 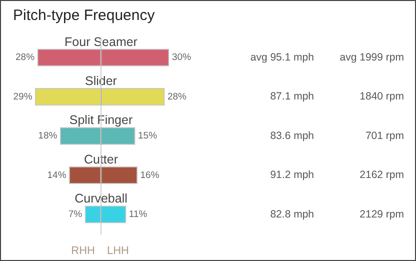 What do you see at coordinates (382, 175) in the screenshot?
I see `text: 2162 rpm` at bounding box center [382, 175].